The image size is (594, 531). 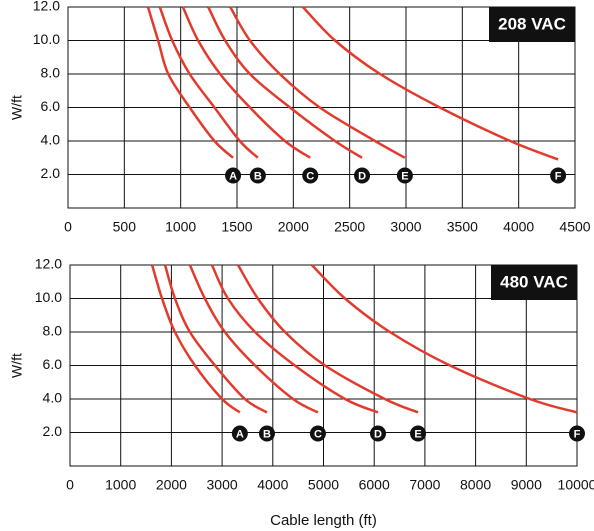 I want to click on chart-title: 480 VAC, so click(x=534, y=281).